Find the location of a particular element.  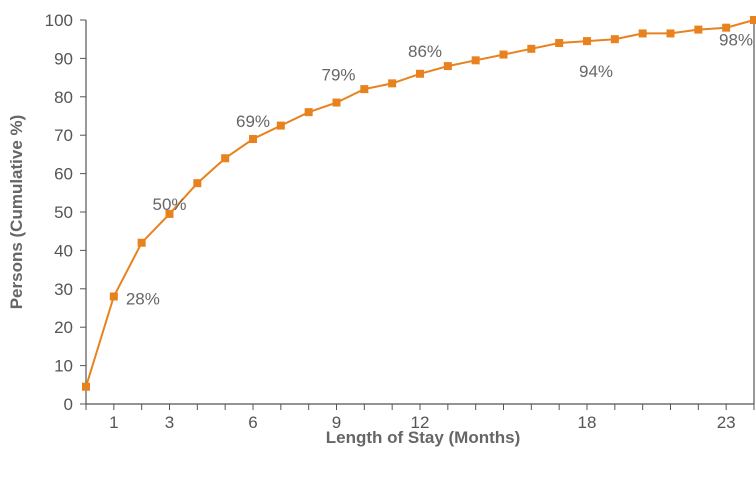

x-tick-label: 3 is located at coordinates (169, 422).